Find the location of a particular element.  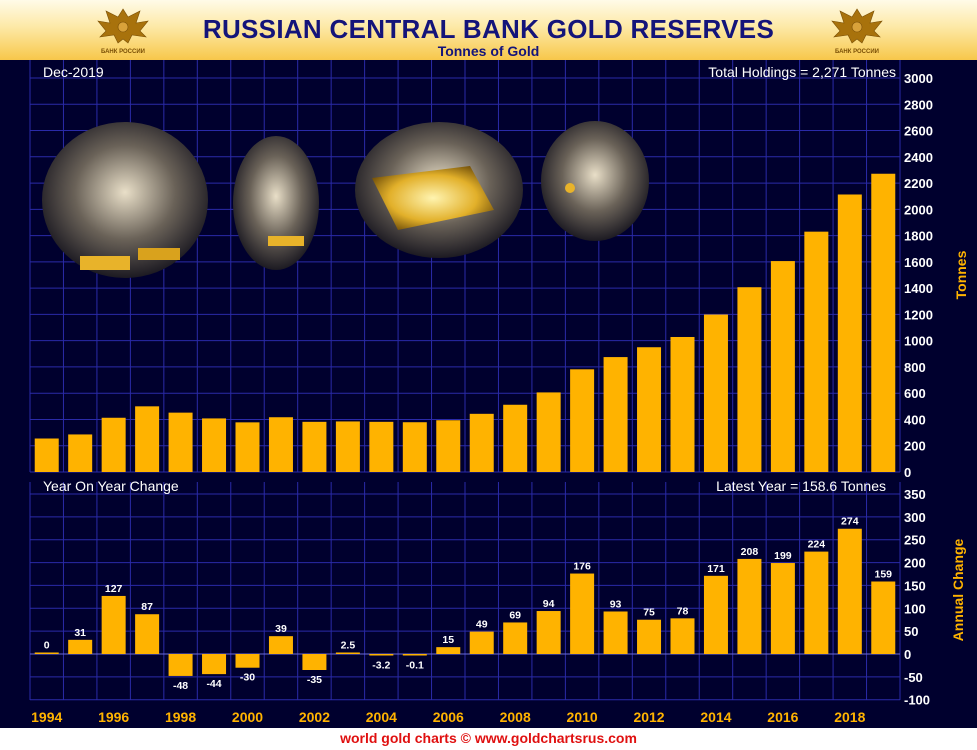

x-tick-label: 1998 is located at coordinates (180, 717).